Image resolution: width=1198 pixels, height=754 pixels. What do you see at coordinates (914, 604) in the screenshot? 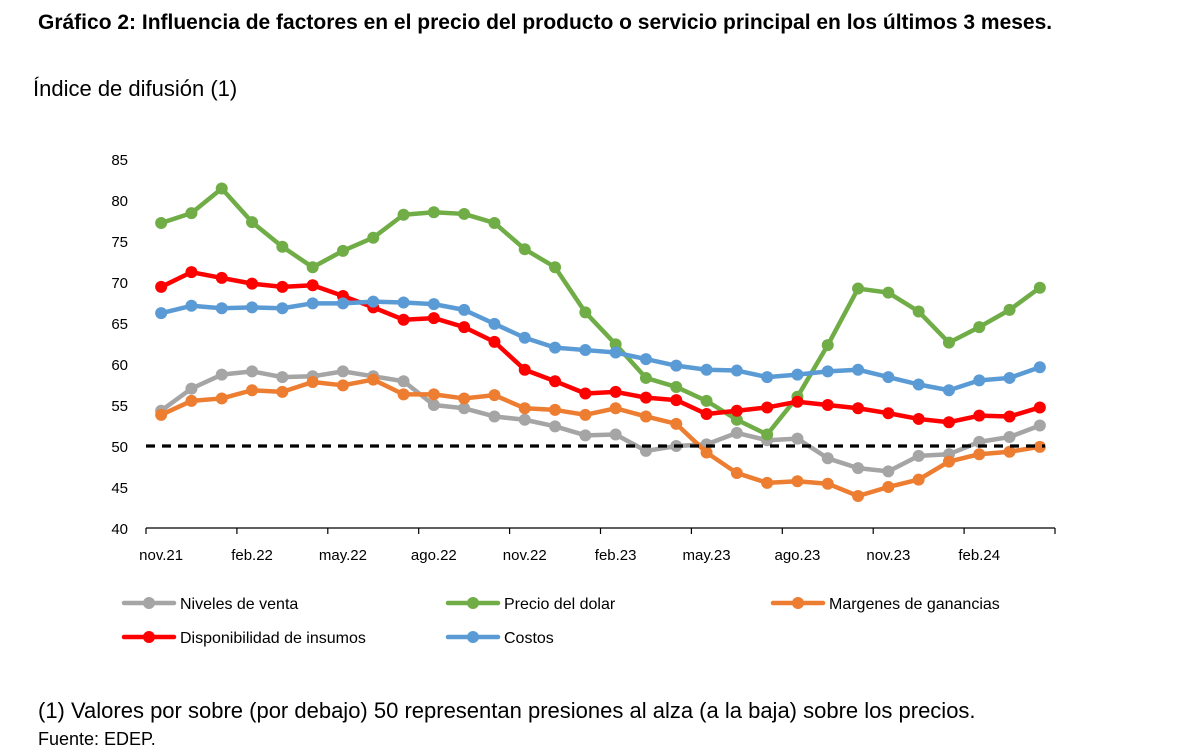
I see `legend-label-margenes-de-ganancias: Margenes de ganancias` at bounding box center [914, 604].